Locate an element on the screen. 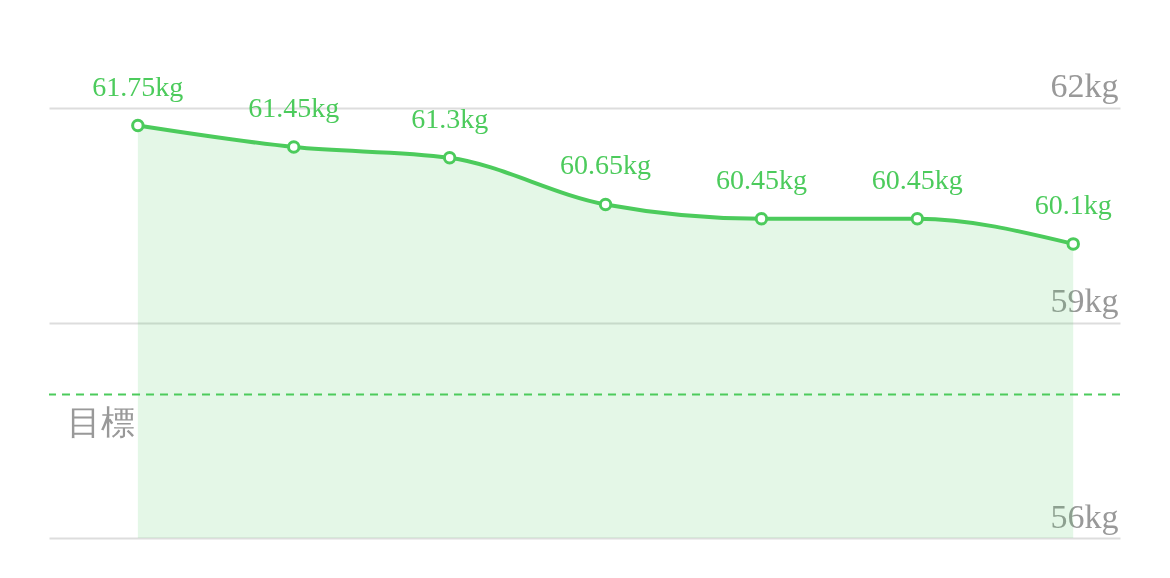 The height and width of the screenshot is (578, 1170). data-label: 60.65kg is located at coordinates (606, 165).